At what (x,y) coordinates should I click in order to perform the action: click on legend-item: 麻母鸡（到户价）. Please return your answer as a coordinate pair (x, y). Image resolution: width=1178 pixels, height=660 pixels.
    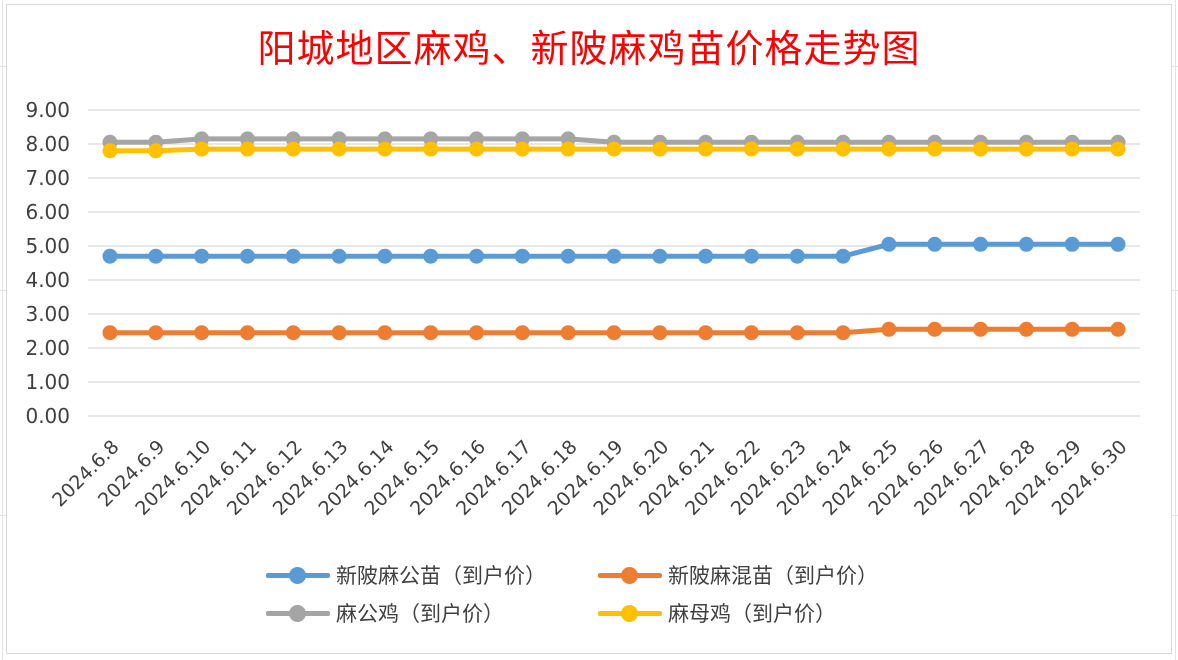
    Looking at the image, I should click on (717, 613).